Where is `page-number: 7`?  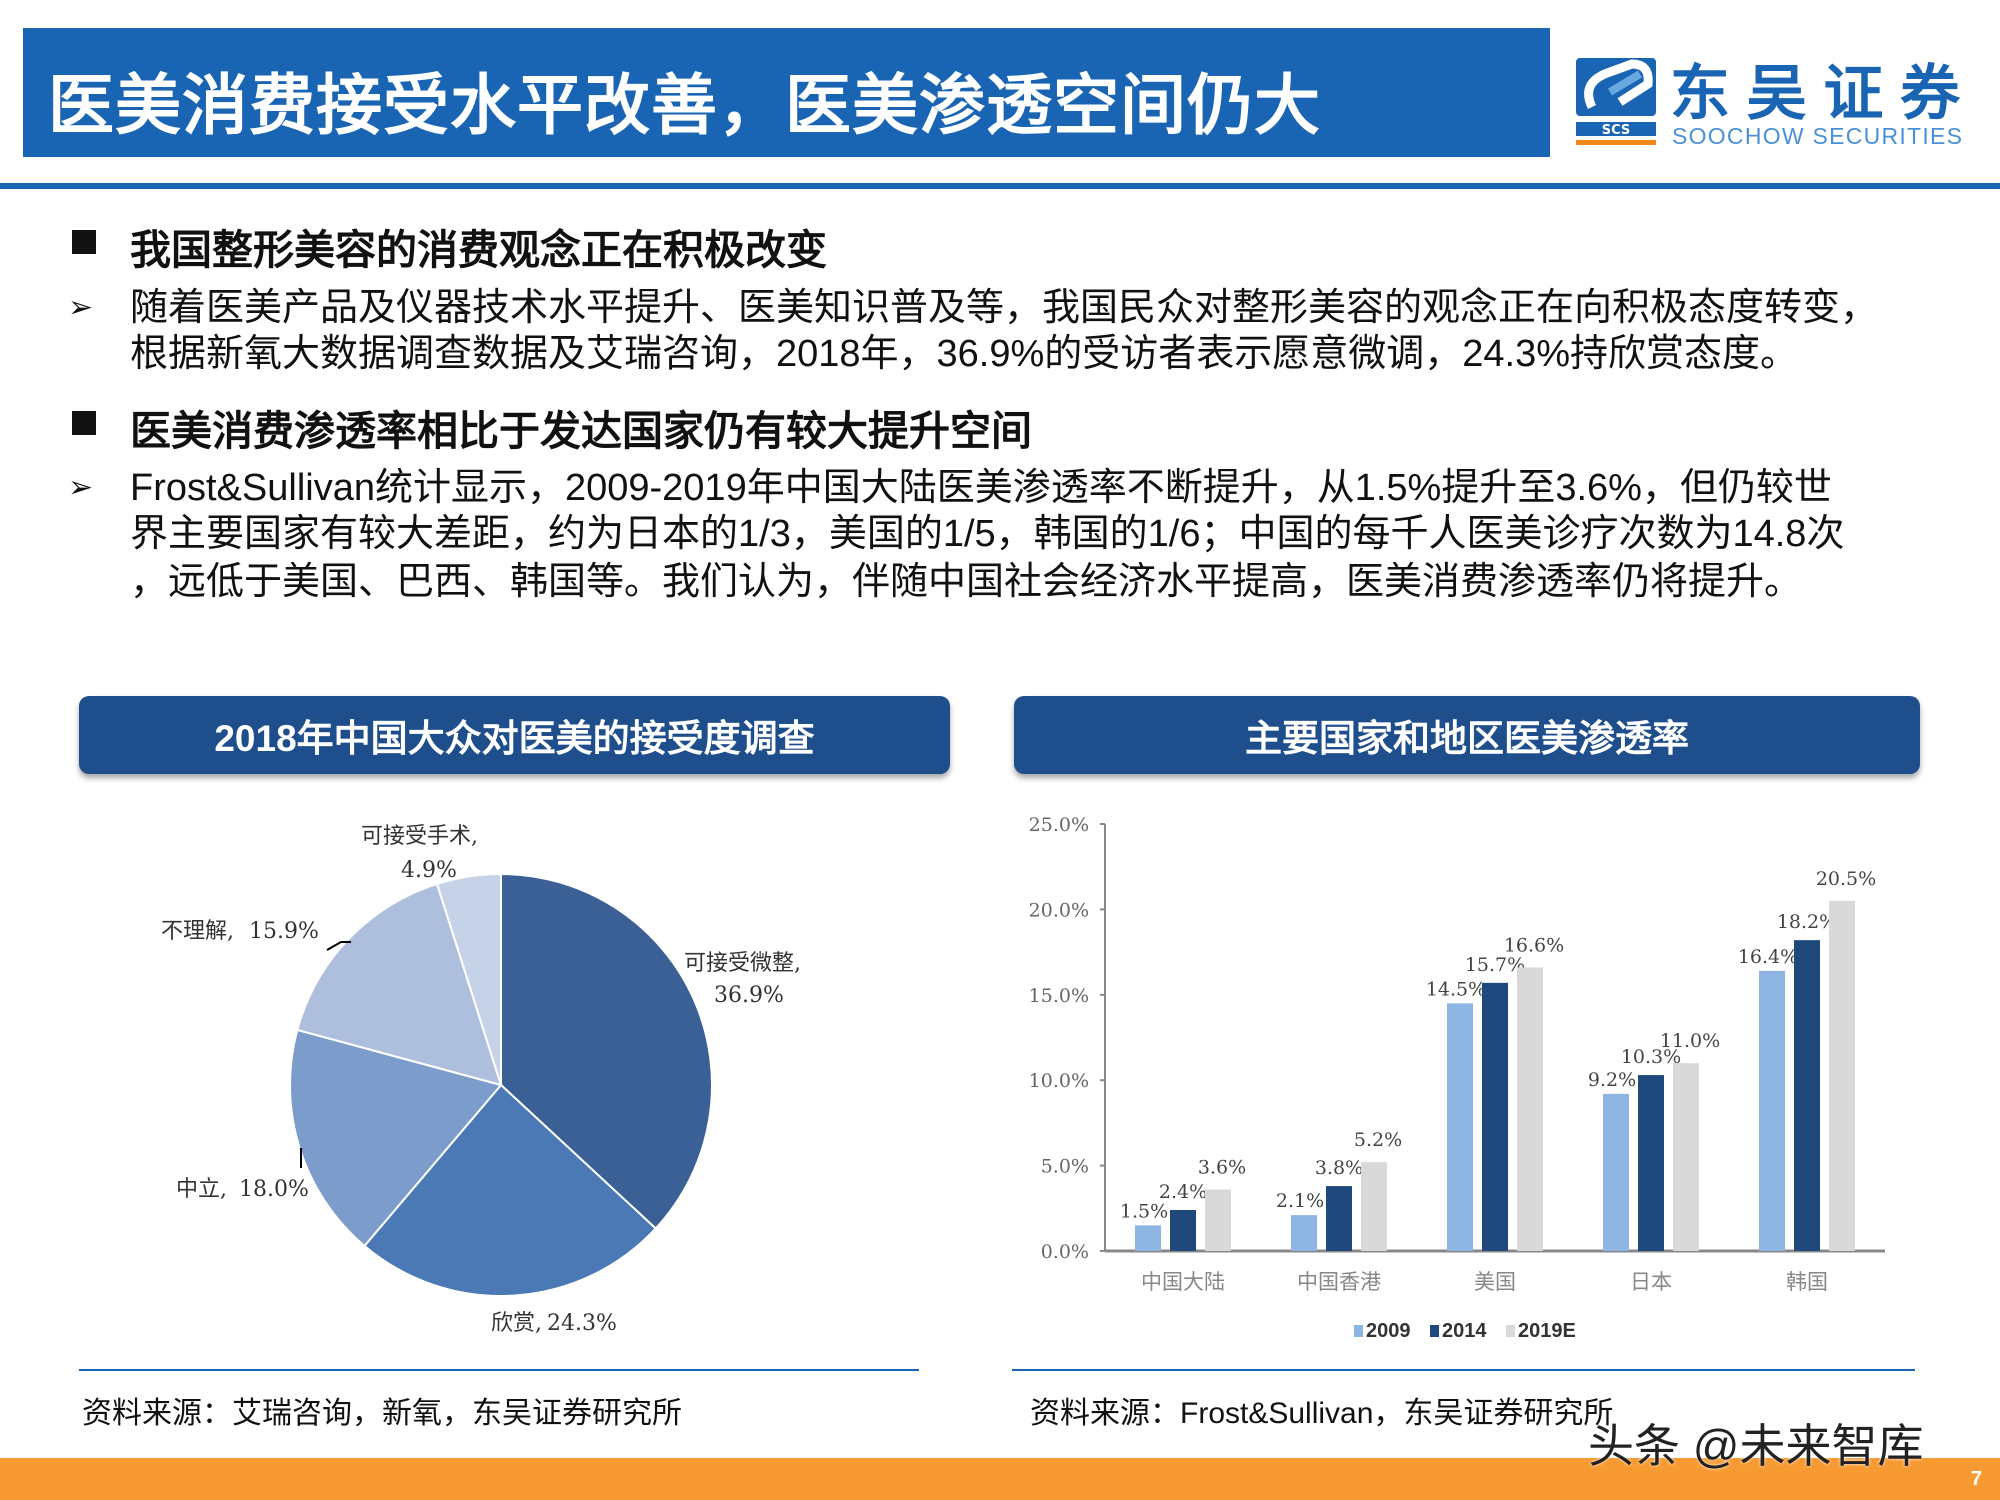 page-number: 7 is located at coordinates (1976, 1479).